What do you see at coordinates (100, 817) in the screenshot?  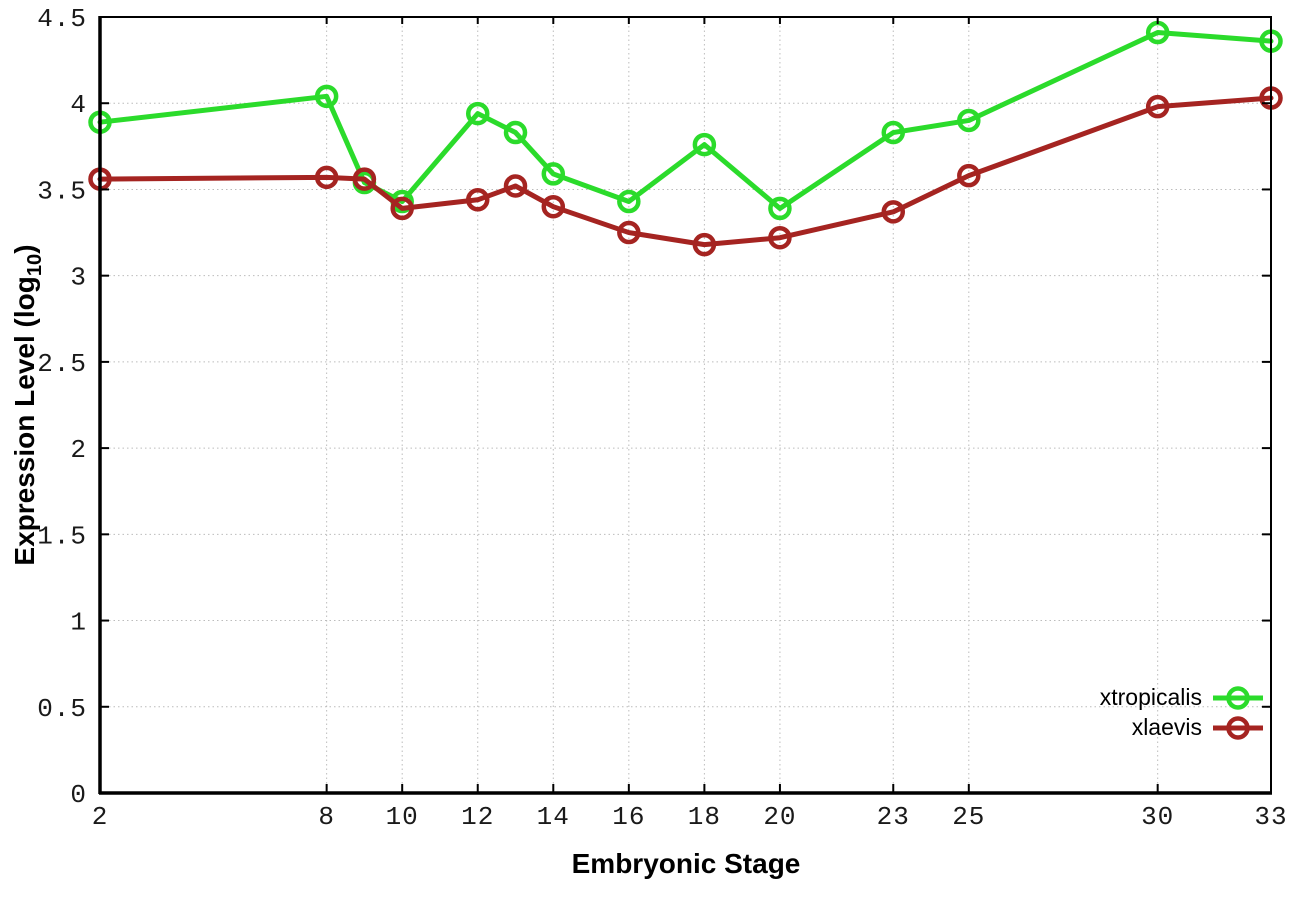 I see `x-tick-label: 2` at bounding box center [100, 817].